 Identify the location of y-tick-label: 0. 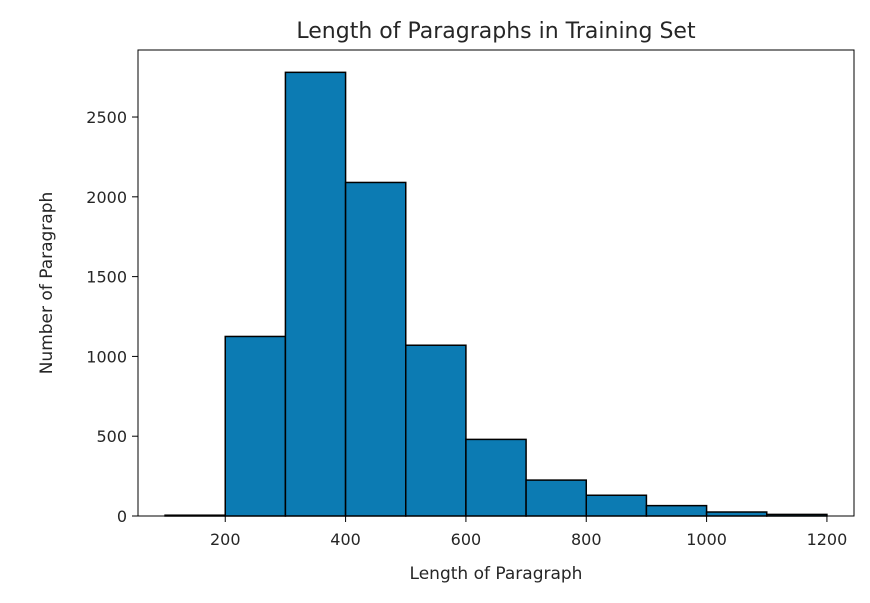
(122, 516).